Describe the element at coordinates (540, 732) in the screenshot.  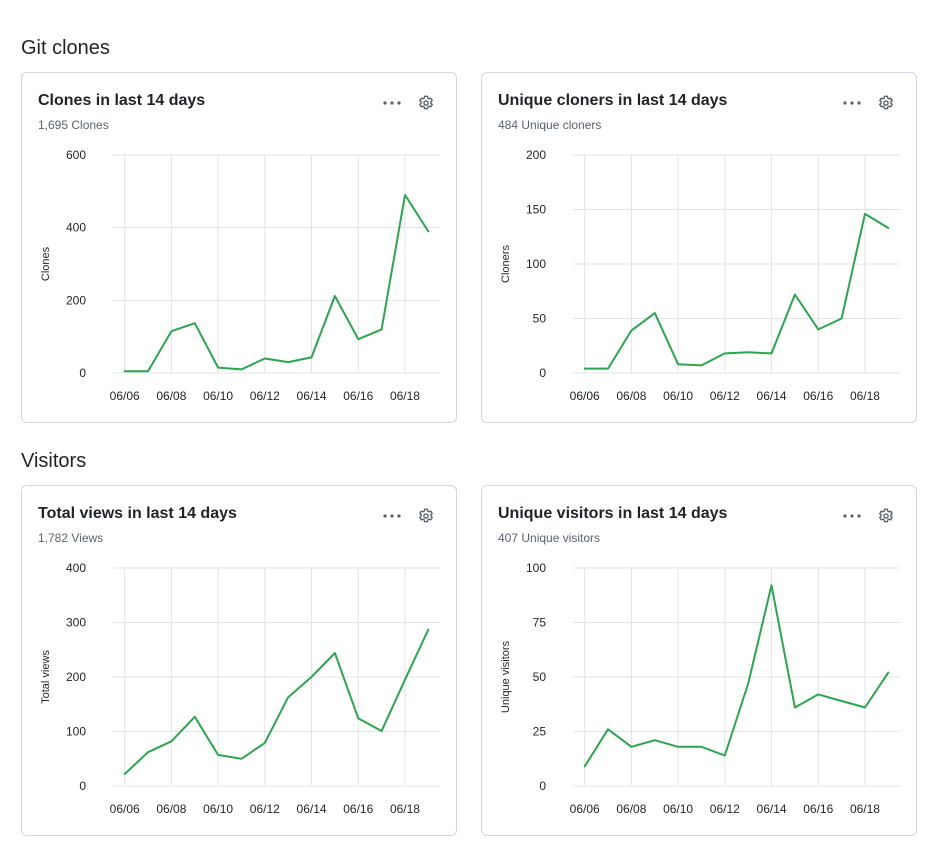
I see `y-tick-label: 25` at that location.